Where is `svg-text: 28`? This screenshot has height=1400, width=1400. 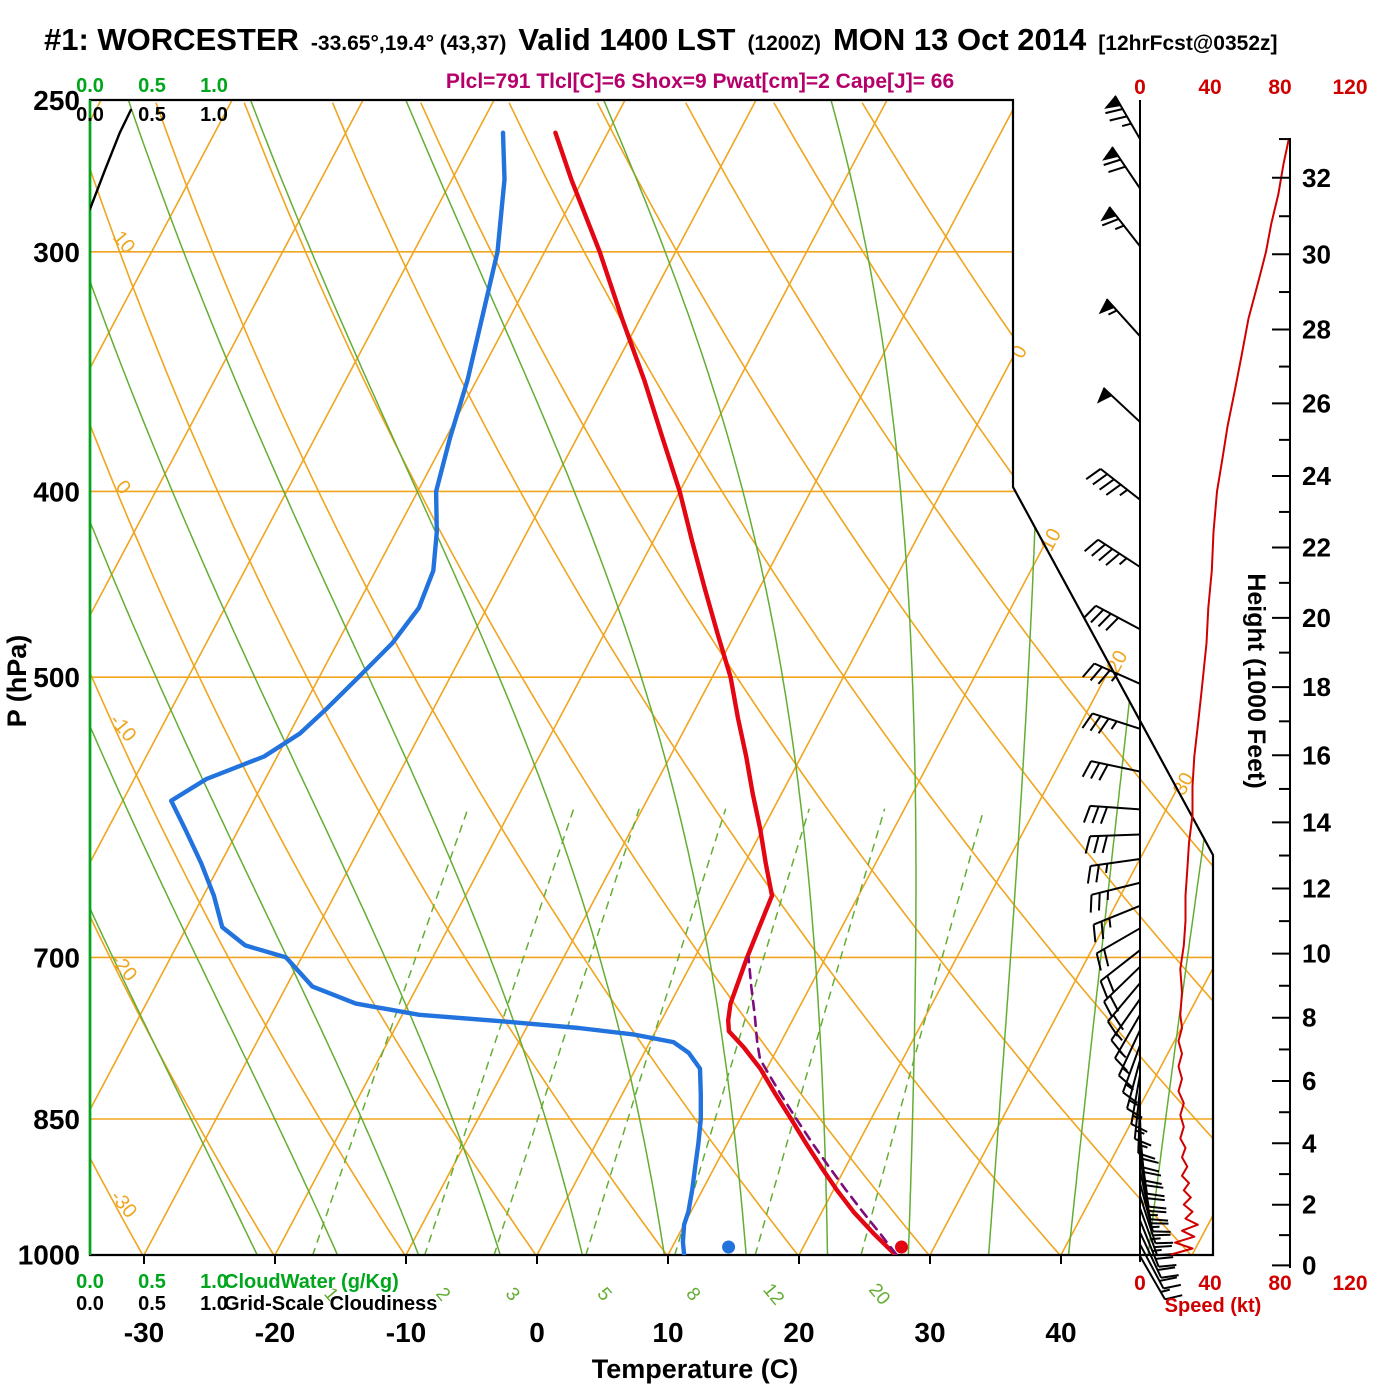
svg-text: 28 is located at coordinates (1316, 329).